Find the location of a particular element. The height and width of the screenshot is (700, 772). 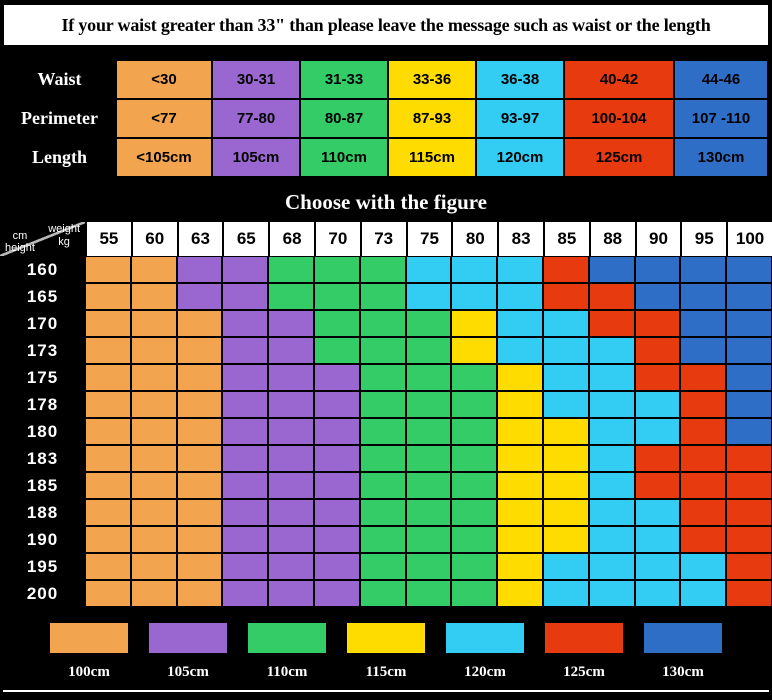

weight-header-cell: 100 is located at coordinates (749, 239).